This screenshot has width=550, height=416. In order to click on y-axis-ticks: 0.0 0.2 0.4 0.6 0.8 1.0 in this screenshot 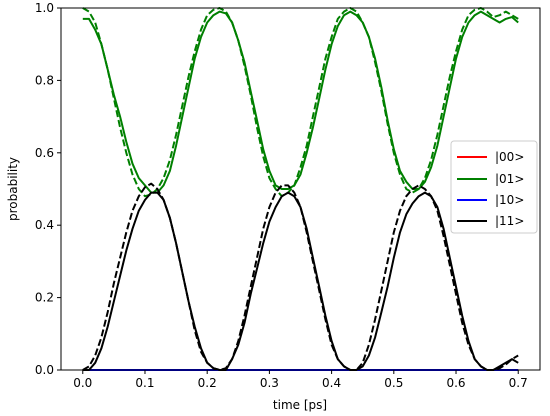, I will do `click(48, 189)`.